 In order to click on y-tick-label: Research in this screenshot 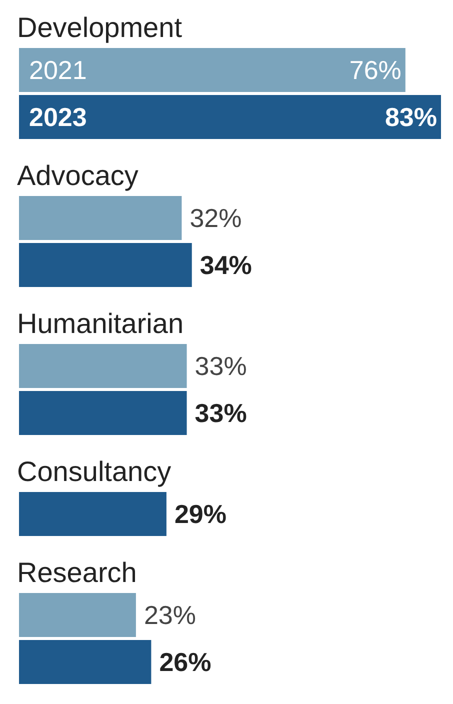, I will do `click(77, 572)`.